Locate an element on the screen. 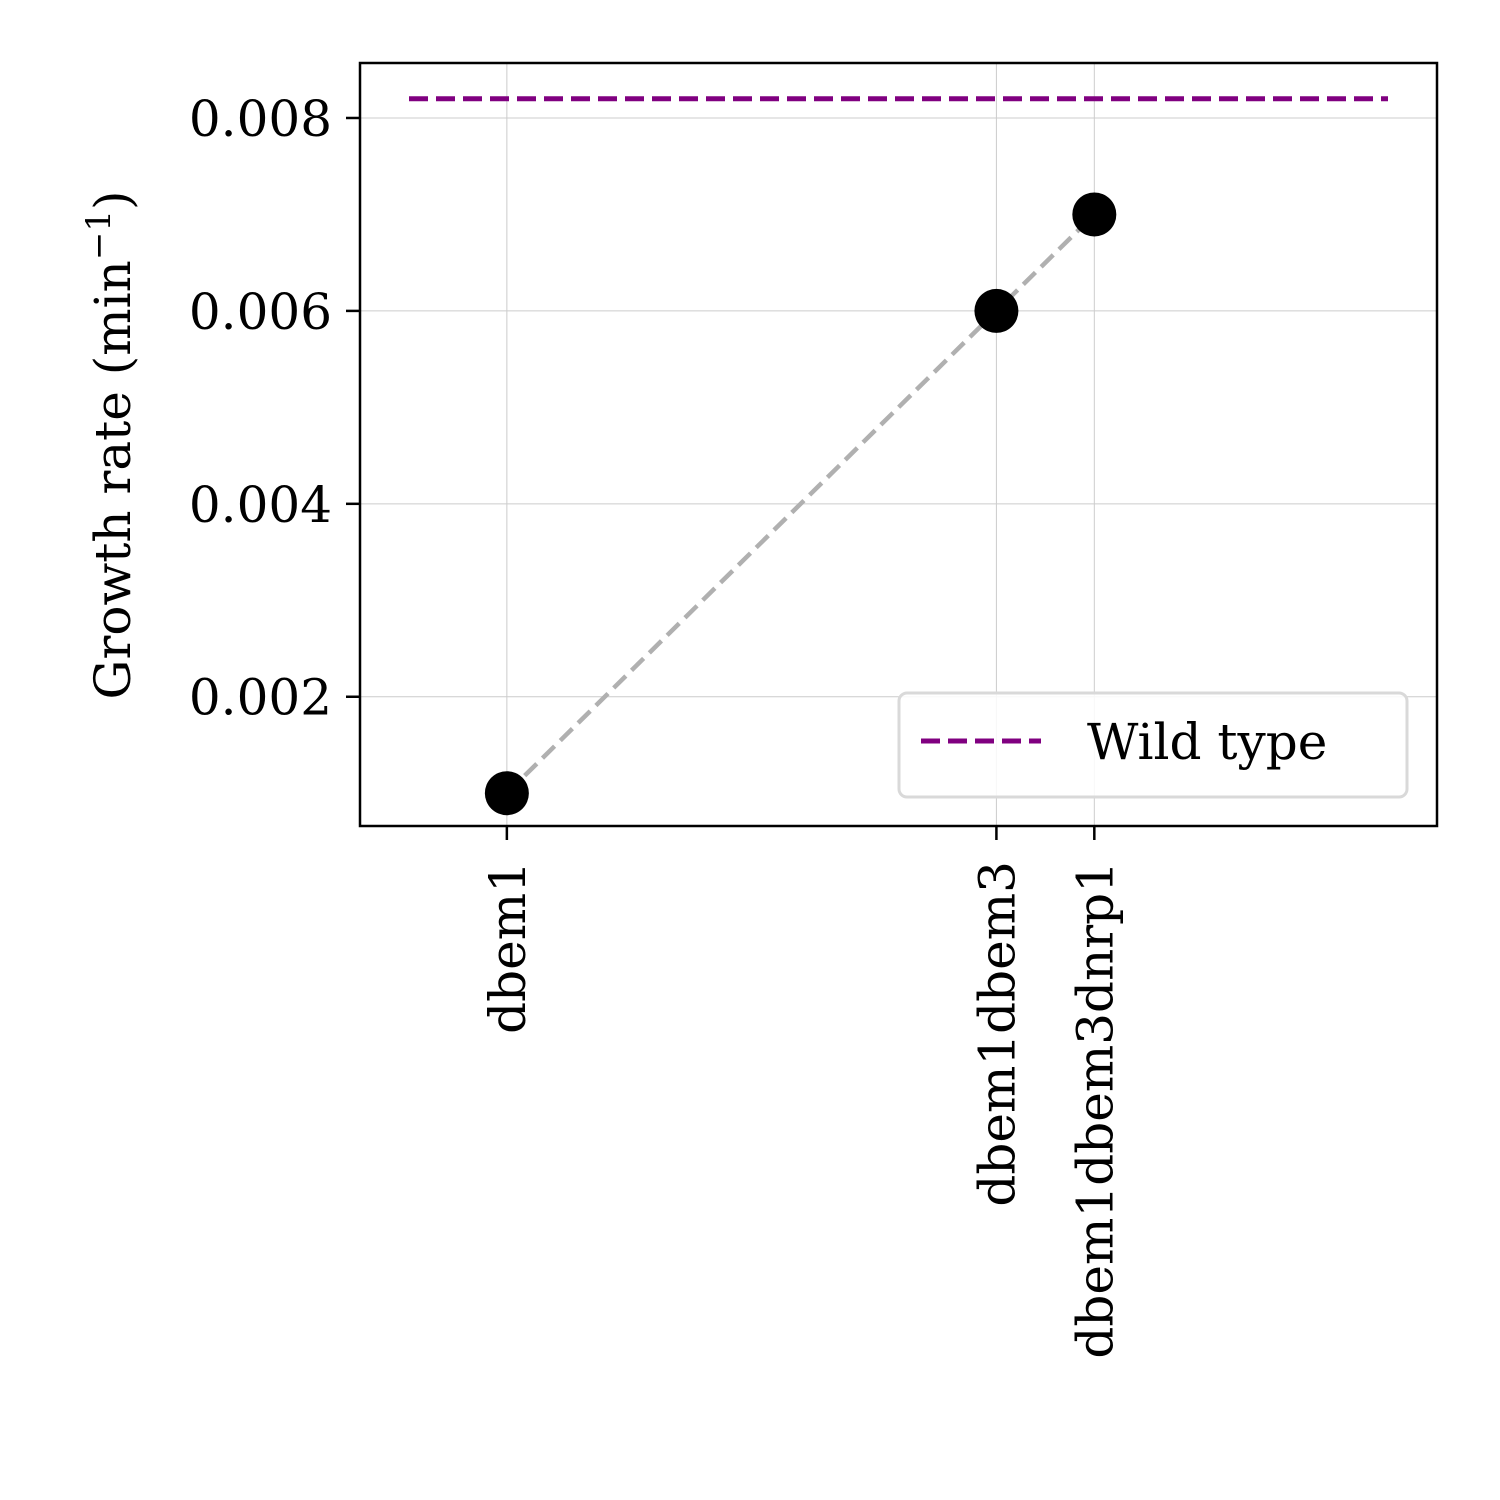 The width and height of the screenshot is (1500, 1500). y-axis-label-main: Growth rate (min is located at coordinates (113, 479).